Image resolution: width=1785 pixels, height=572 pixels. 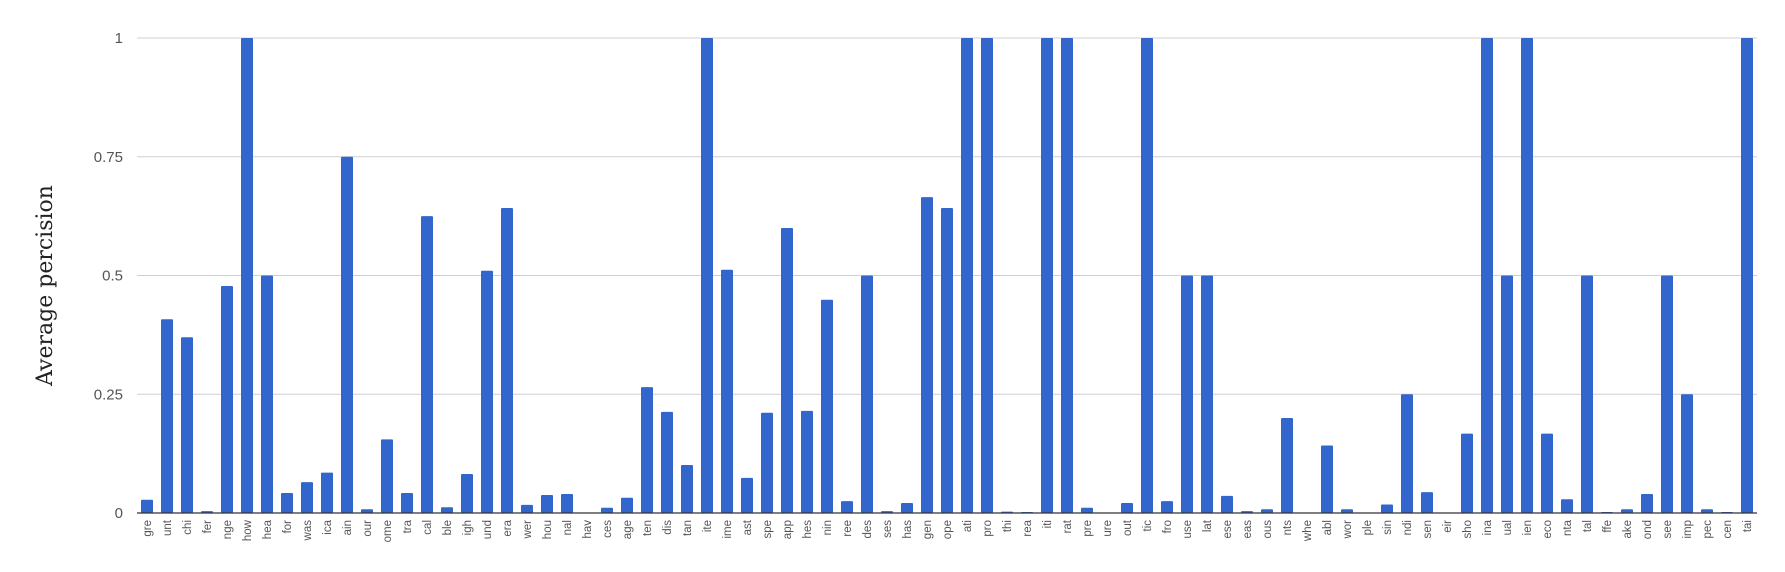 I want to click on bar-tic, so click(x=1147, y=275).